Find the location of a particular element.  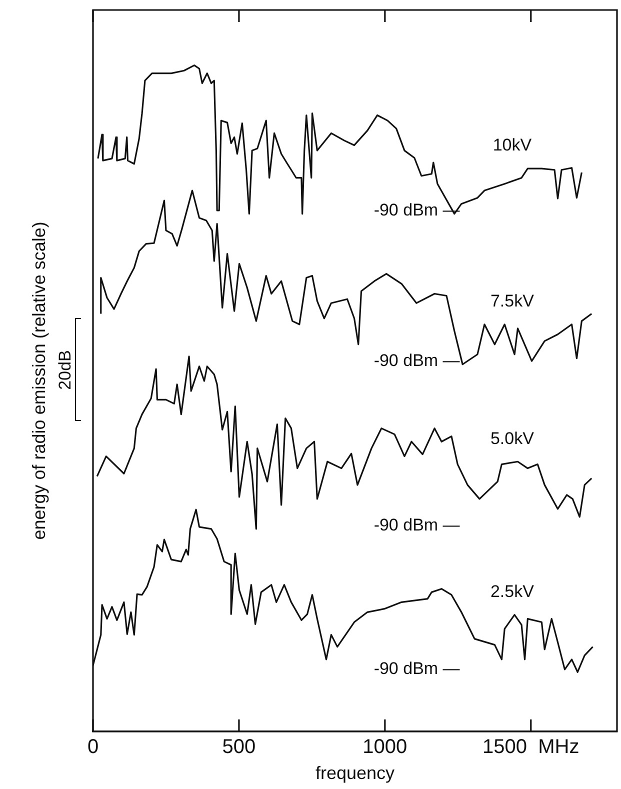

x-tick-label: 0 is located at coordinates (93, 747).